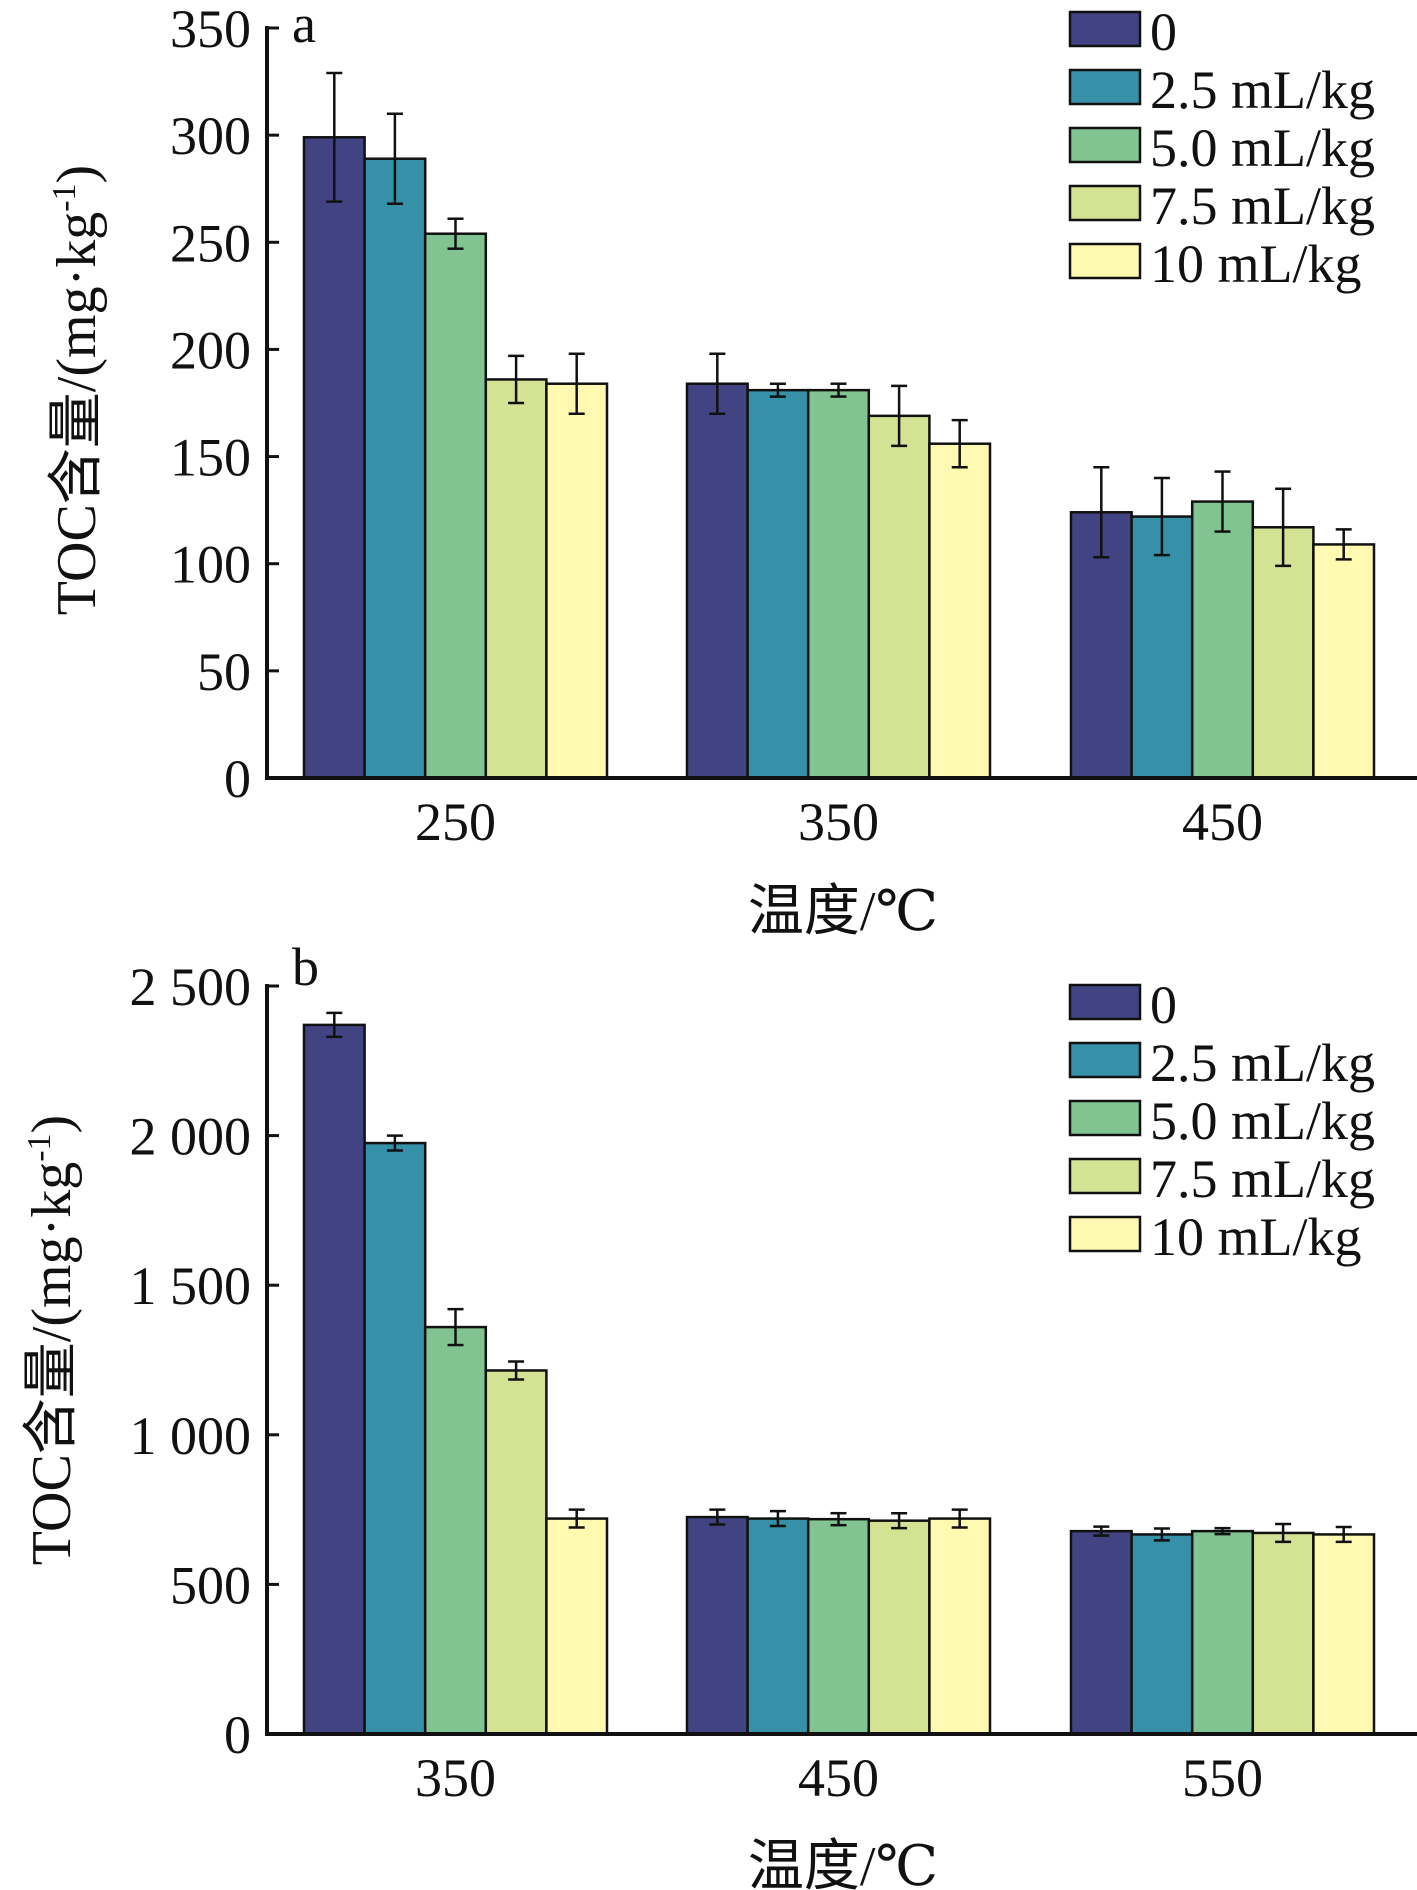 Image resolution: width=1417 pixels, height=1890 pixels. I want to click on y-tick-label: 300, so click(210, 136).